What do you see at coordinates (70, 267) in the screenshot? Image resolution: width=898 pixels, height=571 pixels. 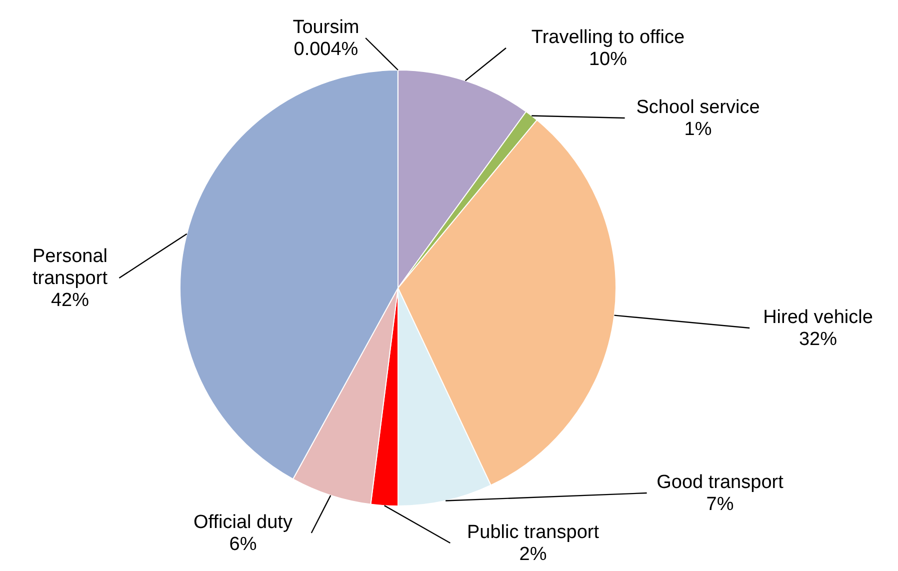 I see `slice-label: Personal transport` at bounding box center [70, 267].